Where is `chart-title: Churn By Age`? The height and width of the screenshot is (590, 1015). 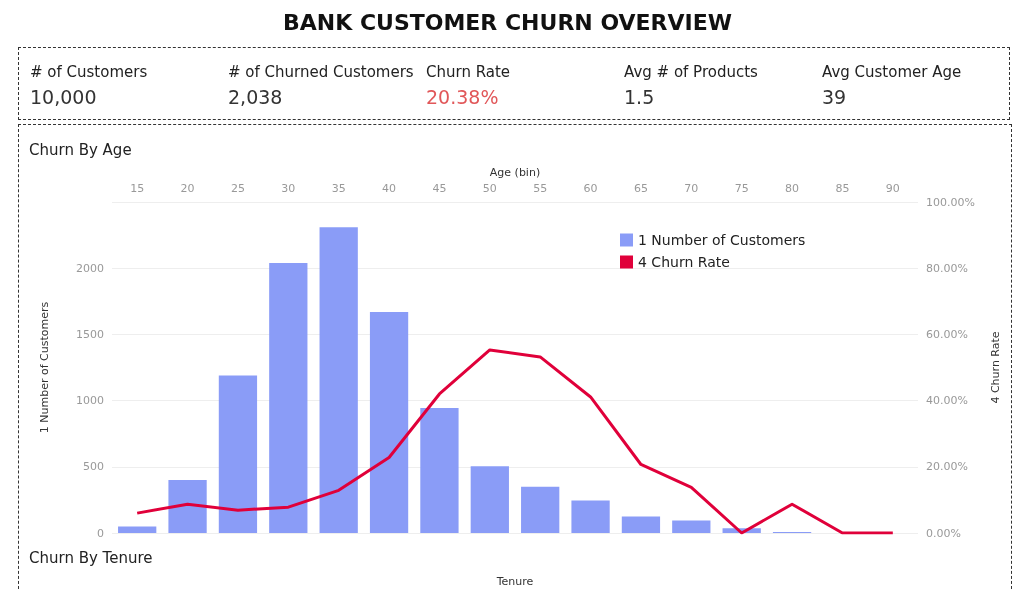
chart-title: Churn By Age is located at coordinates (80, 150).